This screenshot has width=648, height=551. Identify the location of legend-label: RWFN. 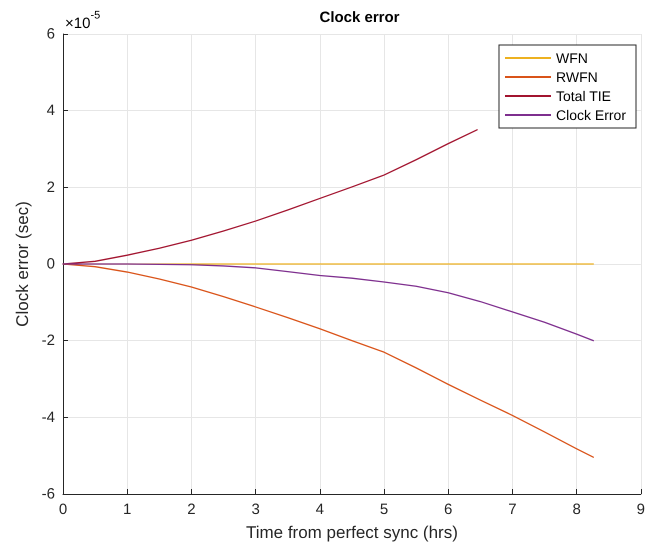
(577, 77).